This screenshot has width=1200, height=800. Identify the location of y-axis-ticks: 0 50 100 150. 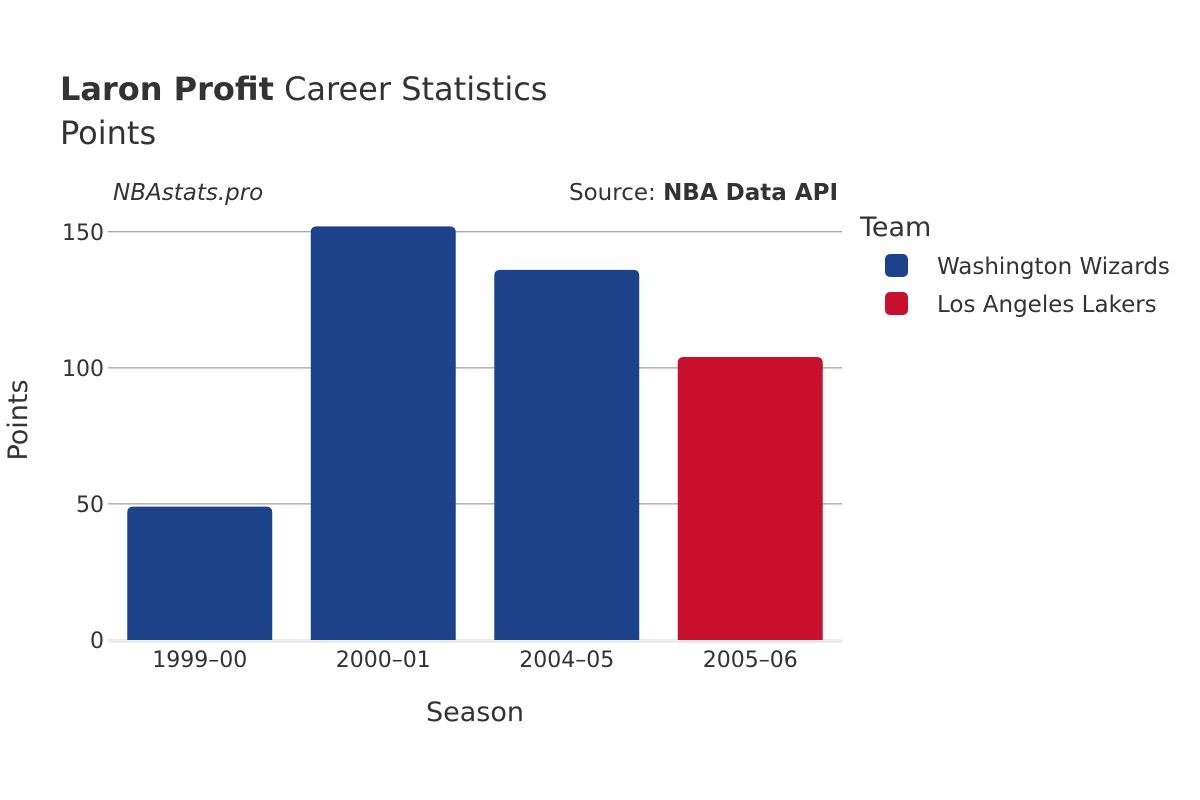
(83, 437).